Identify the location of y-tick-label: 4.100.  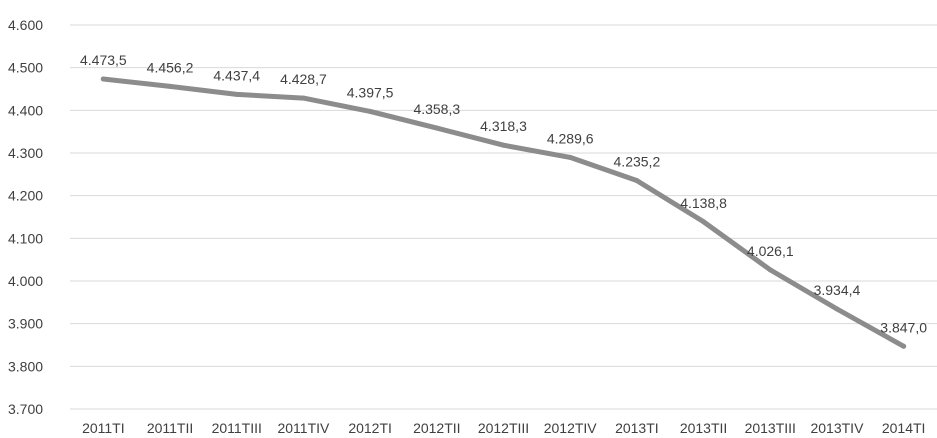
(25, 238).